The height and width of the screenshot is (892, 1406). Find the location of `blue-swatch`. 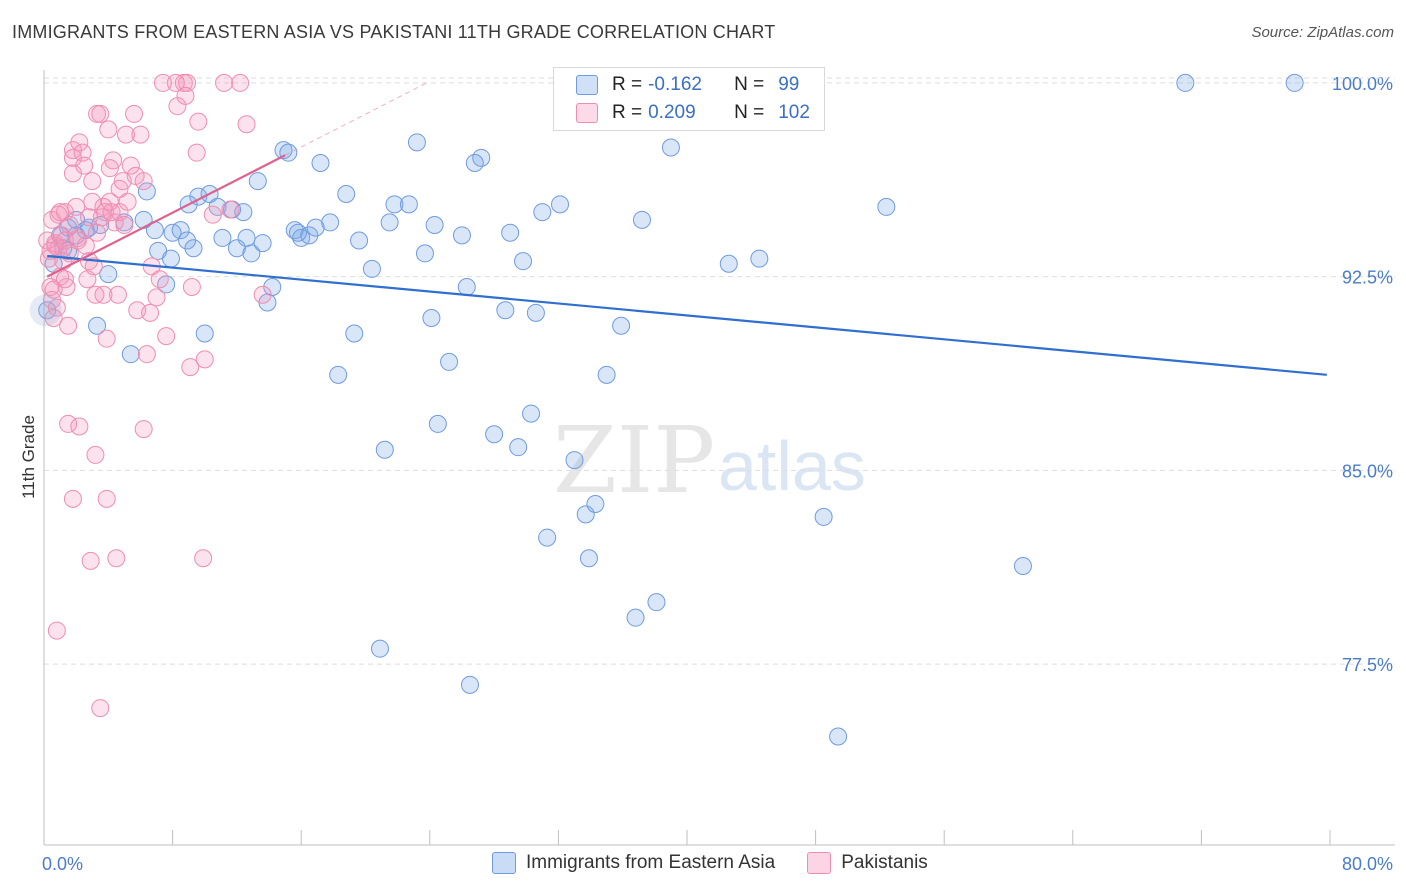

blue-swatch is located at coordinates (587, 85).